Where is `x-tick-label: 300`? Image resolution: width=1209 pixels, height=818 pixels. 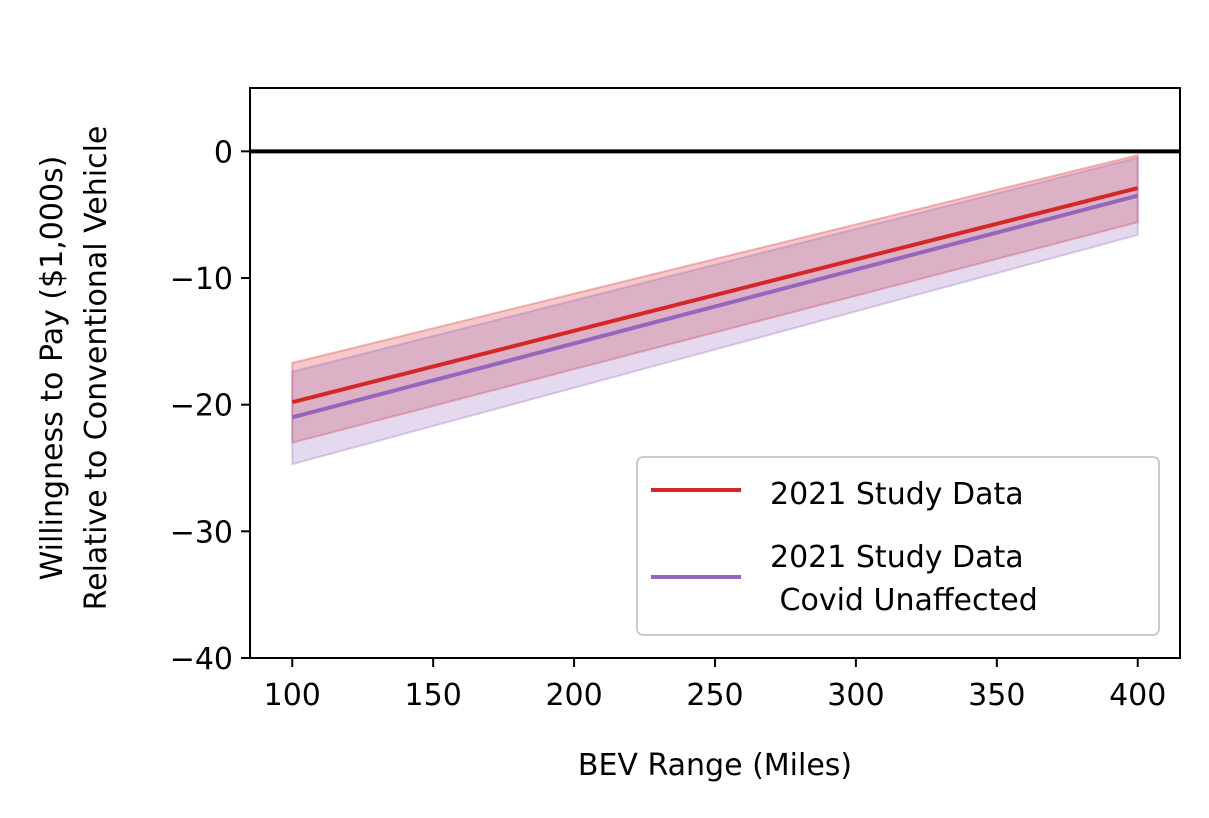
x-tick-label: 300 is located at coordinates (855, 695).